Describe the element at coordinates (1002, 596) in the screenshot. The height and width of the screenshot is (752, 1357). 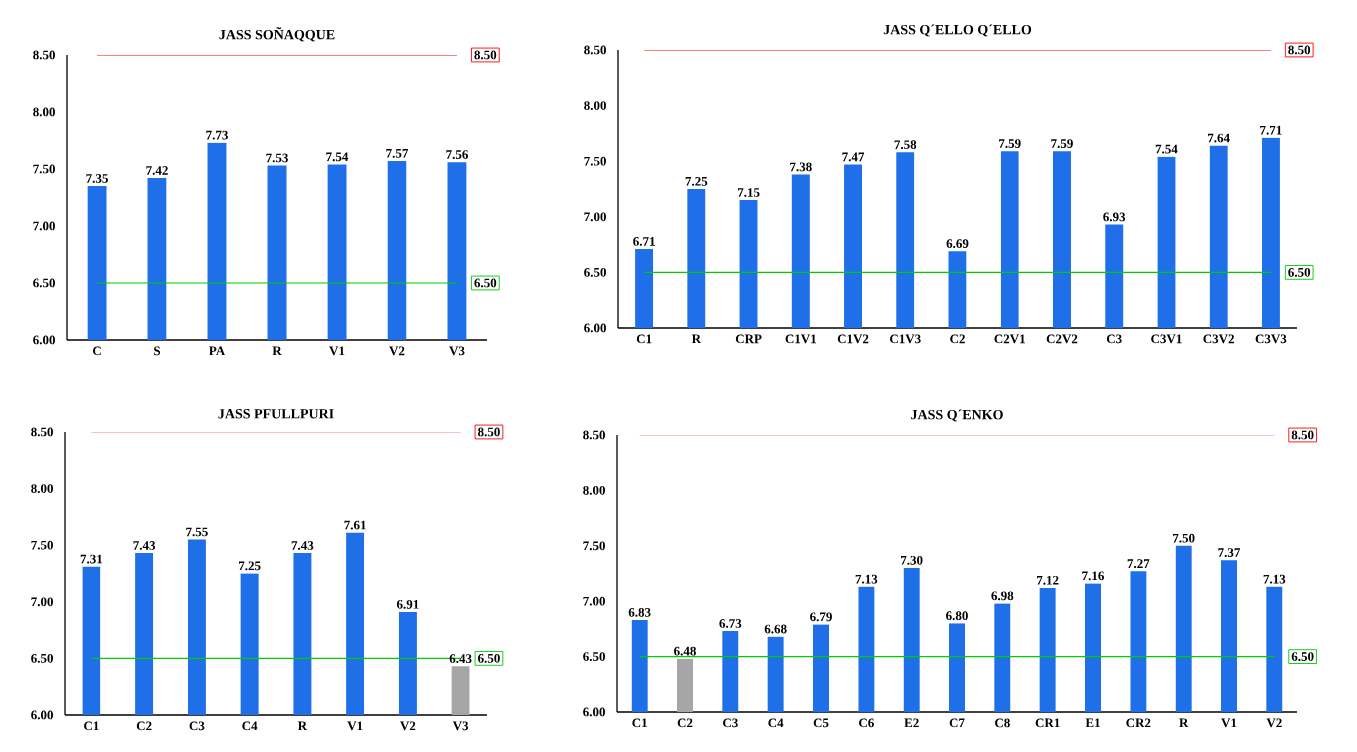
I see `data-label: 6.98` at that location.